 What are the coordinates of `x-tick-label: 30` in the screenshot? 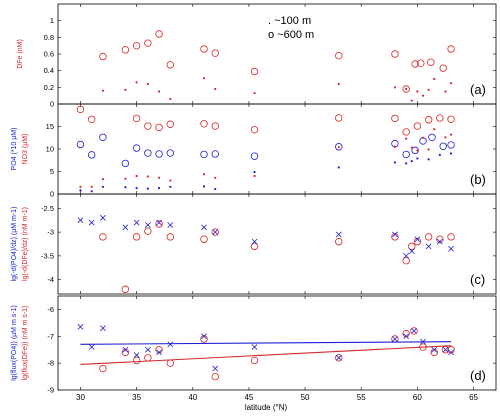 It's located at (80, 397).